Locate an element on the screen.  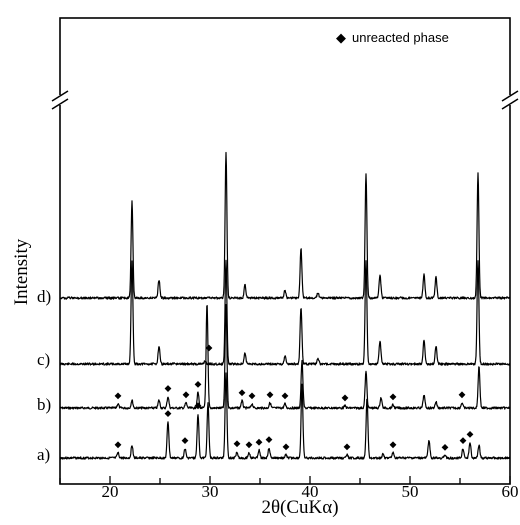
trace-a is located at coordinates (285, 416).